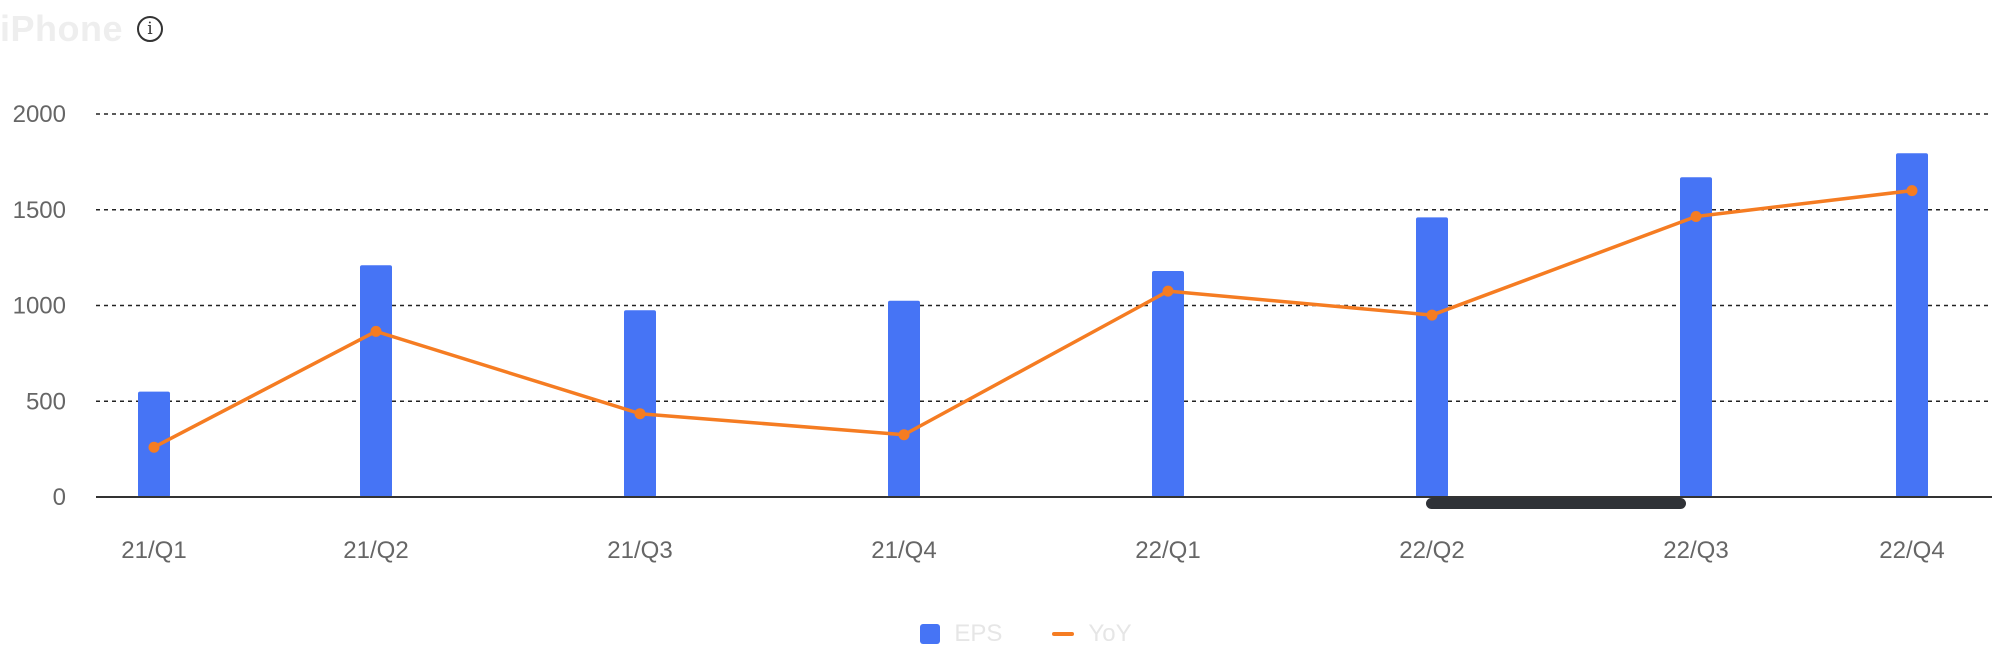  I want to click on y-tick-label: 0, so click(59, 497).